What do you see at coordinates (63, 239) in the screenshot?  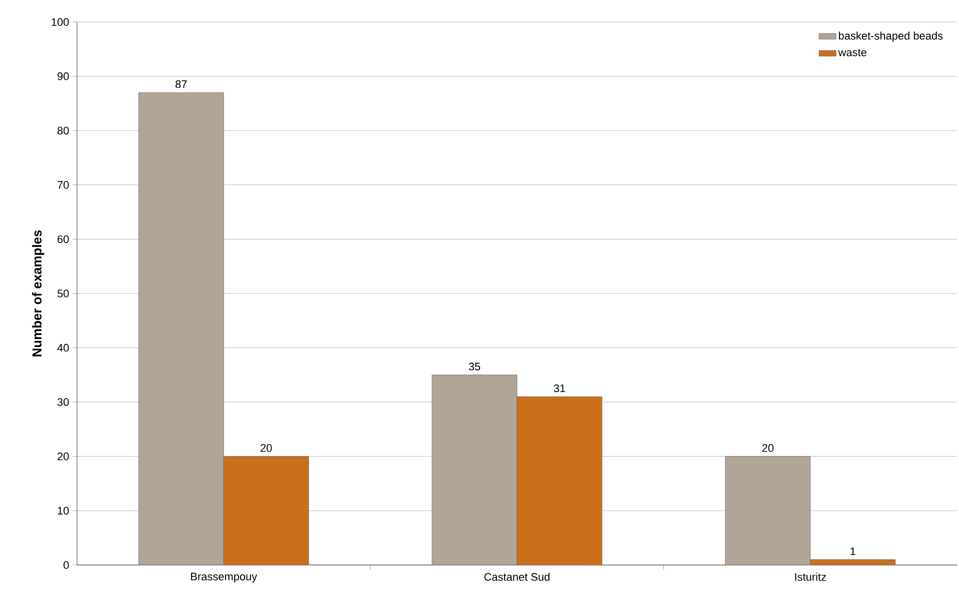 I see `y-tick-label: 60` at bounding box center [63, 239].